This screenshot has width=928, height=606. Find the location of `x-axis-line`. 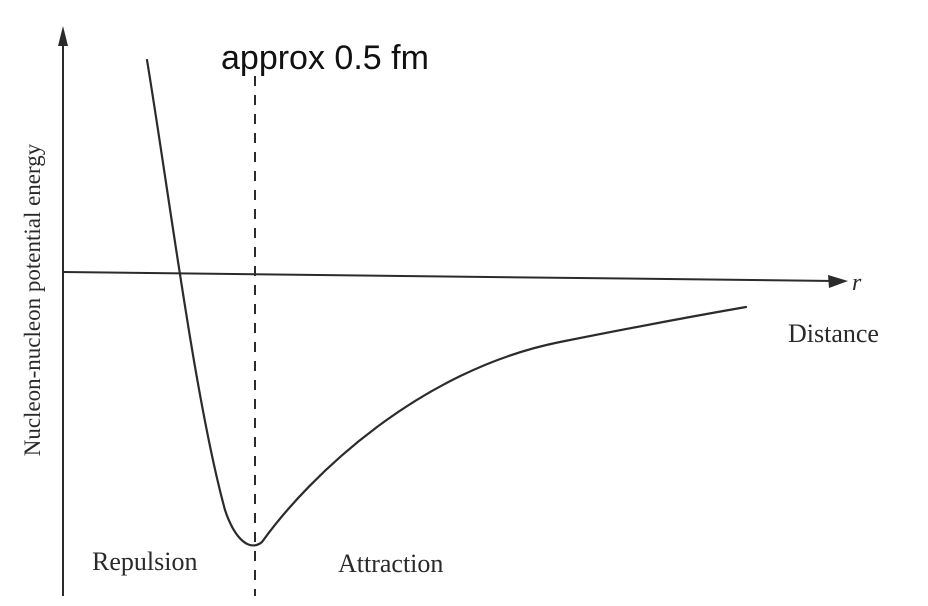

x-axis-line is located at coordinates (449, 276).